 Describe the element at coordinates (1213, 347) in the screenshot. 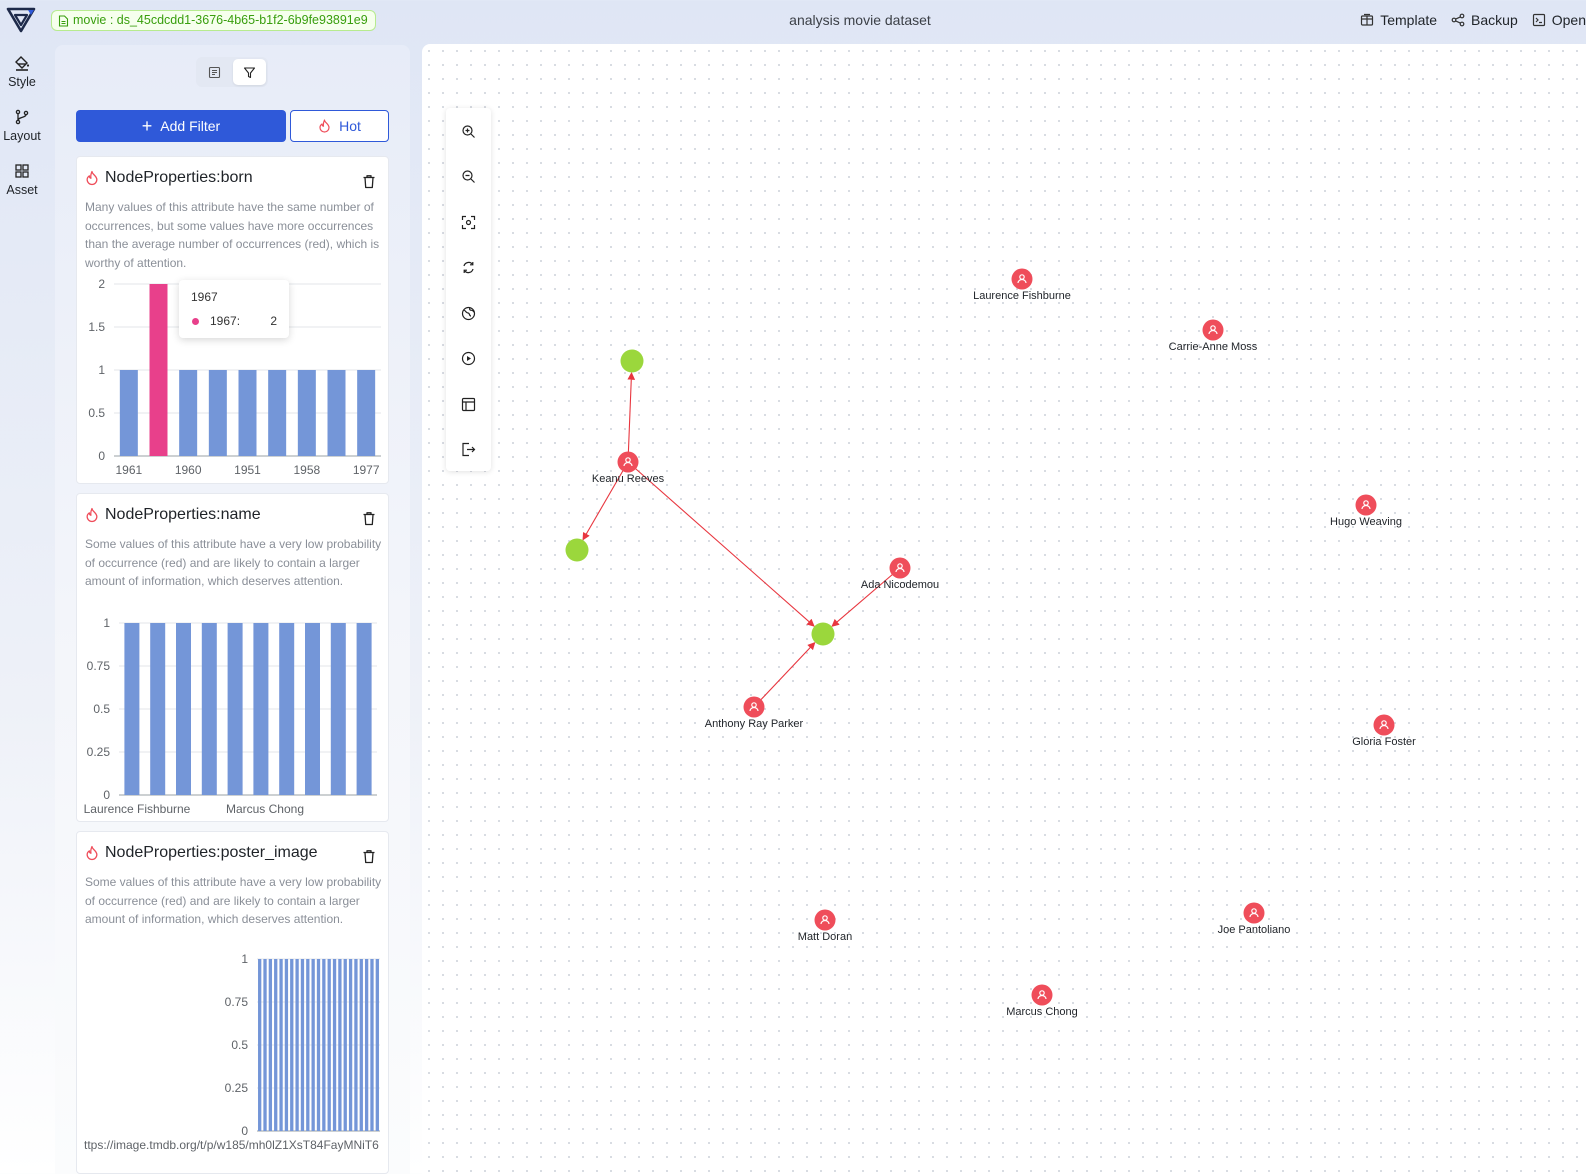

I see `node-label: Carrie-Anne Moss` at that location.